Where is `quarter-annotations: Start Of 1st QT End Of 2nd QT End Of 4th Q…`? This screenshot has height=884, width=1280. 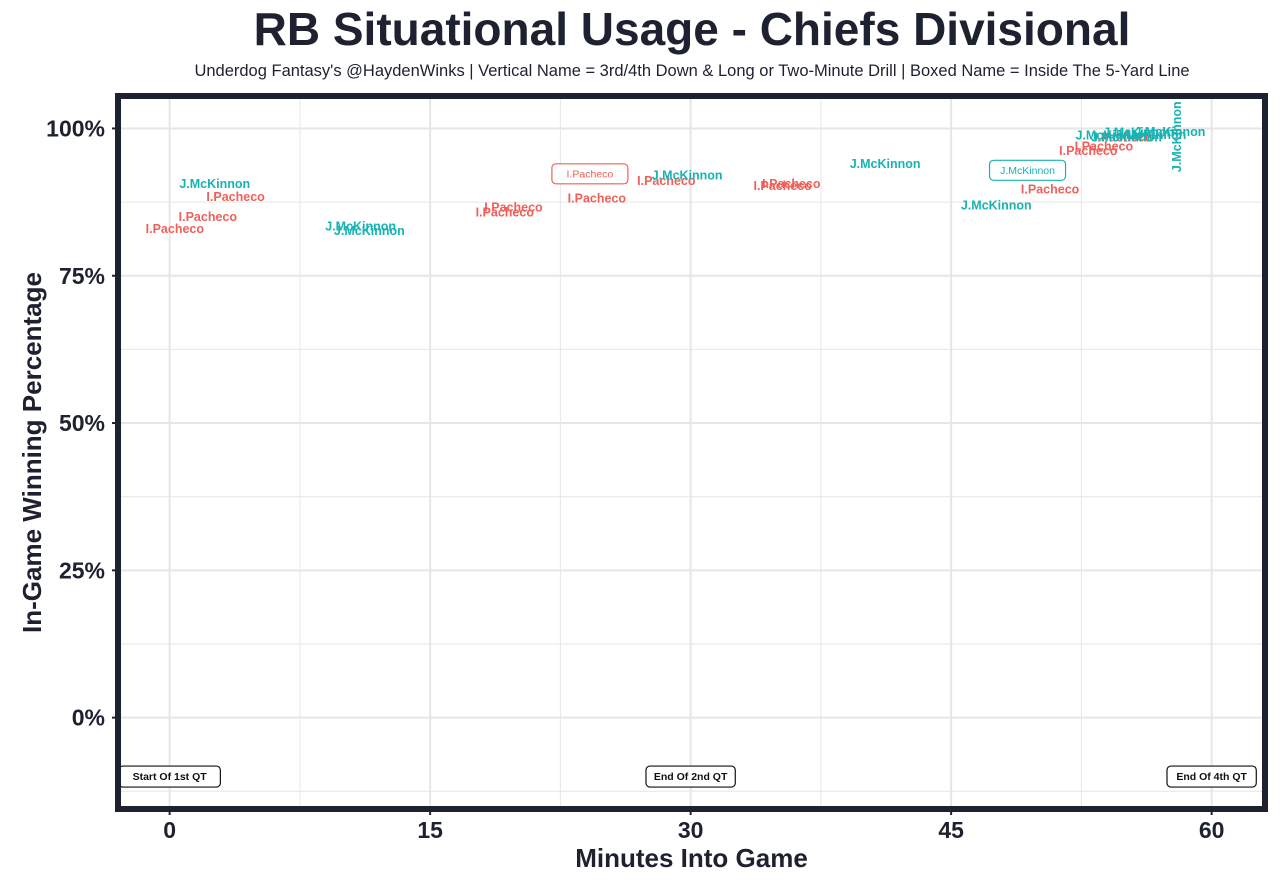
quarter-annotations: Start Of 1st QT End Of 2nd QT End Of 4th Q… is located at coordinates (687, 776).